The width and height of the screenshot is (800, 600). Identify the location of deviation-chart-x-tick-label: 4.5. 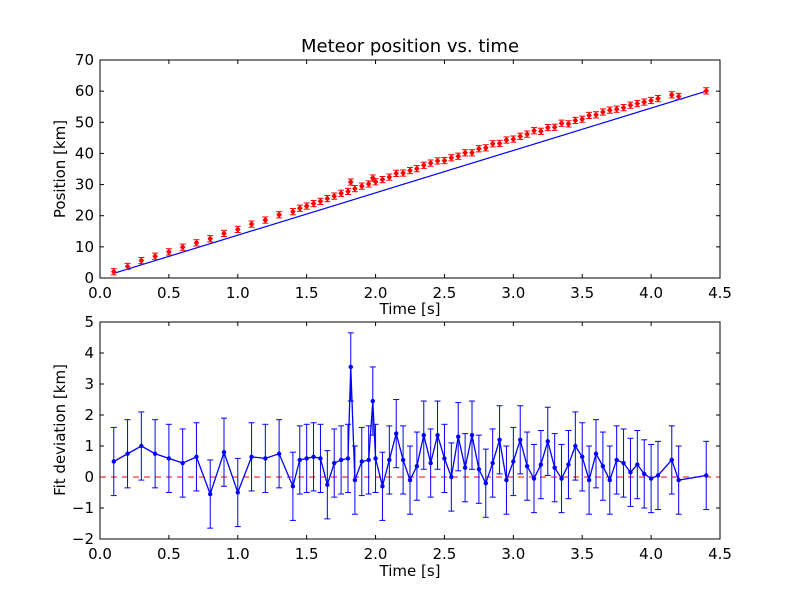
(720, 554).